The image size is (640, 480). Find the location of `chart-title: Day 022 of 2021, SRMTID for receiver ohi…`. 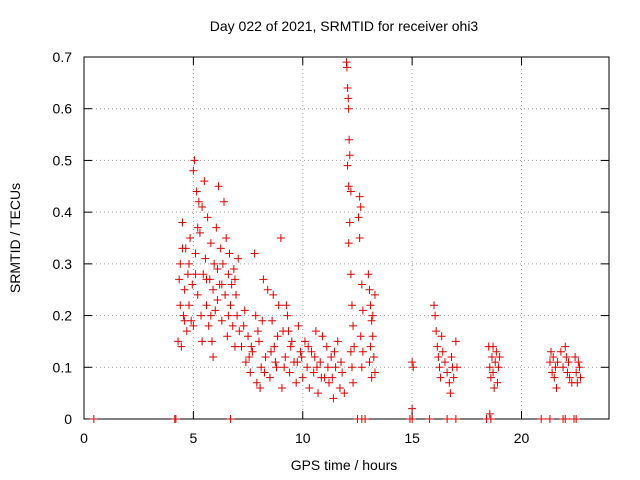

chart-title: Day 022 of 2021, SRMTID for receiver ohi… is located at coordinates (344, 26).